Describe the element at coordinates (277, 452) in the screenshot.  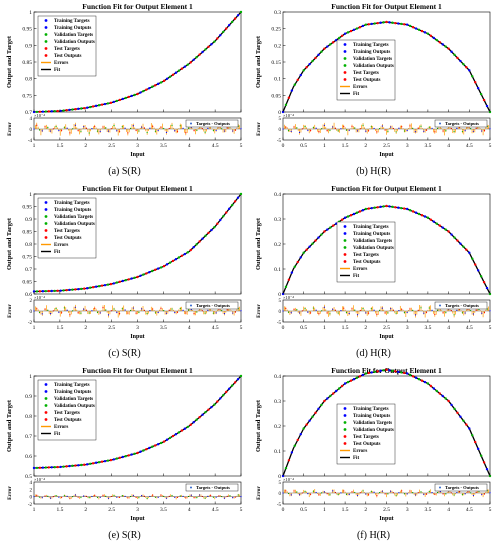
I see `y-tick-label: 0.1` at that location.